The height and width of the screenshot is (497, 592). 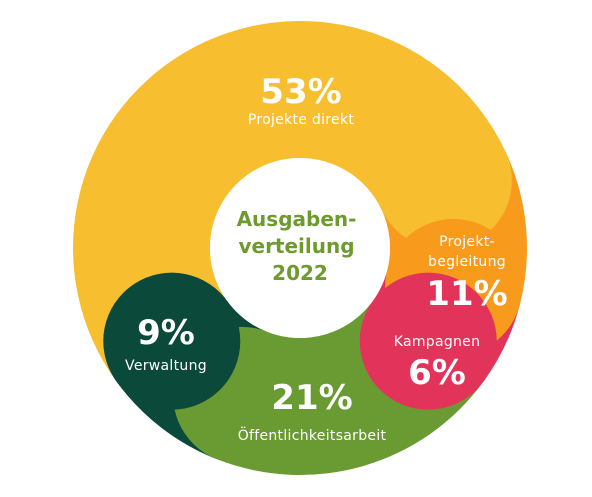 I want to click on center-title-line-3: 2022, so click(x=300, y=273).